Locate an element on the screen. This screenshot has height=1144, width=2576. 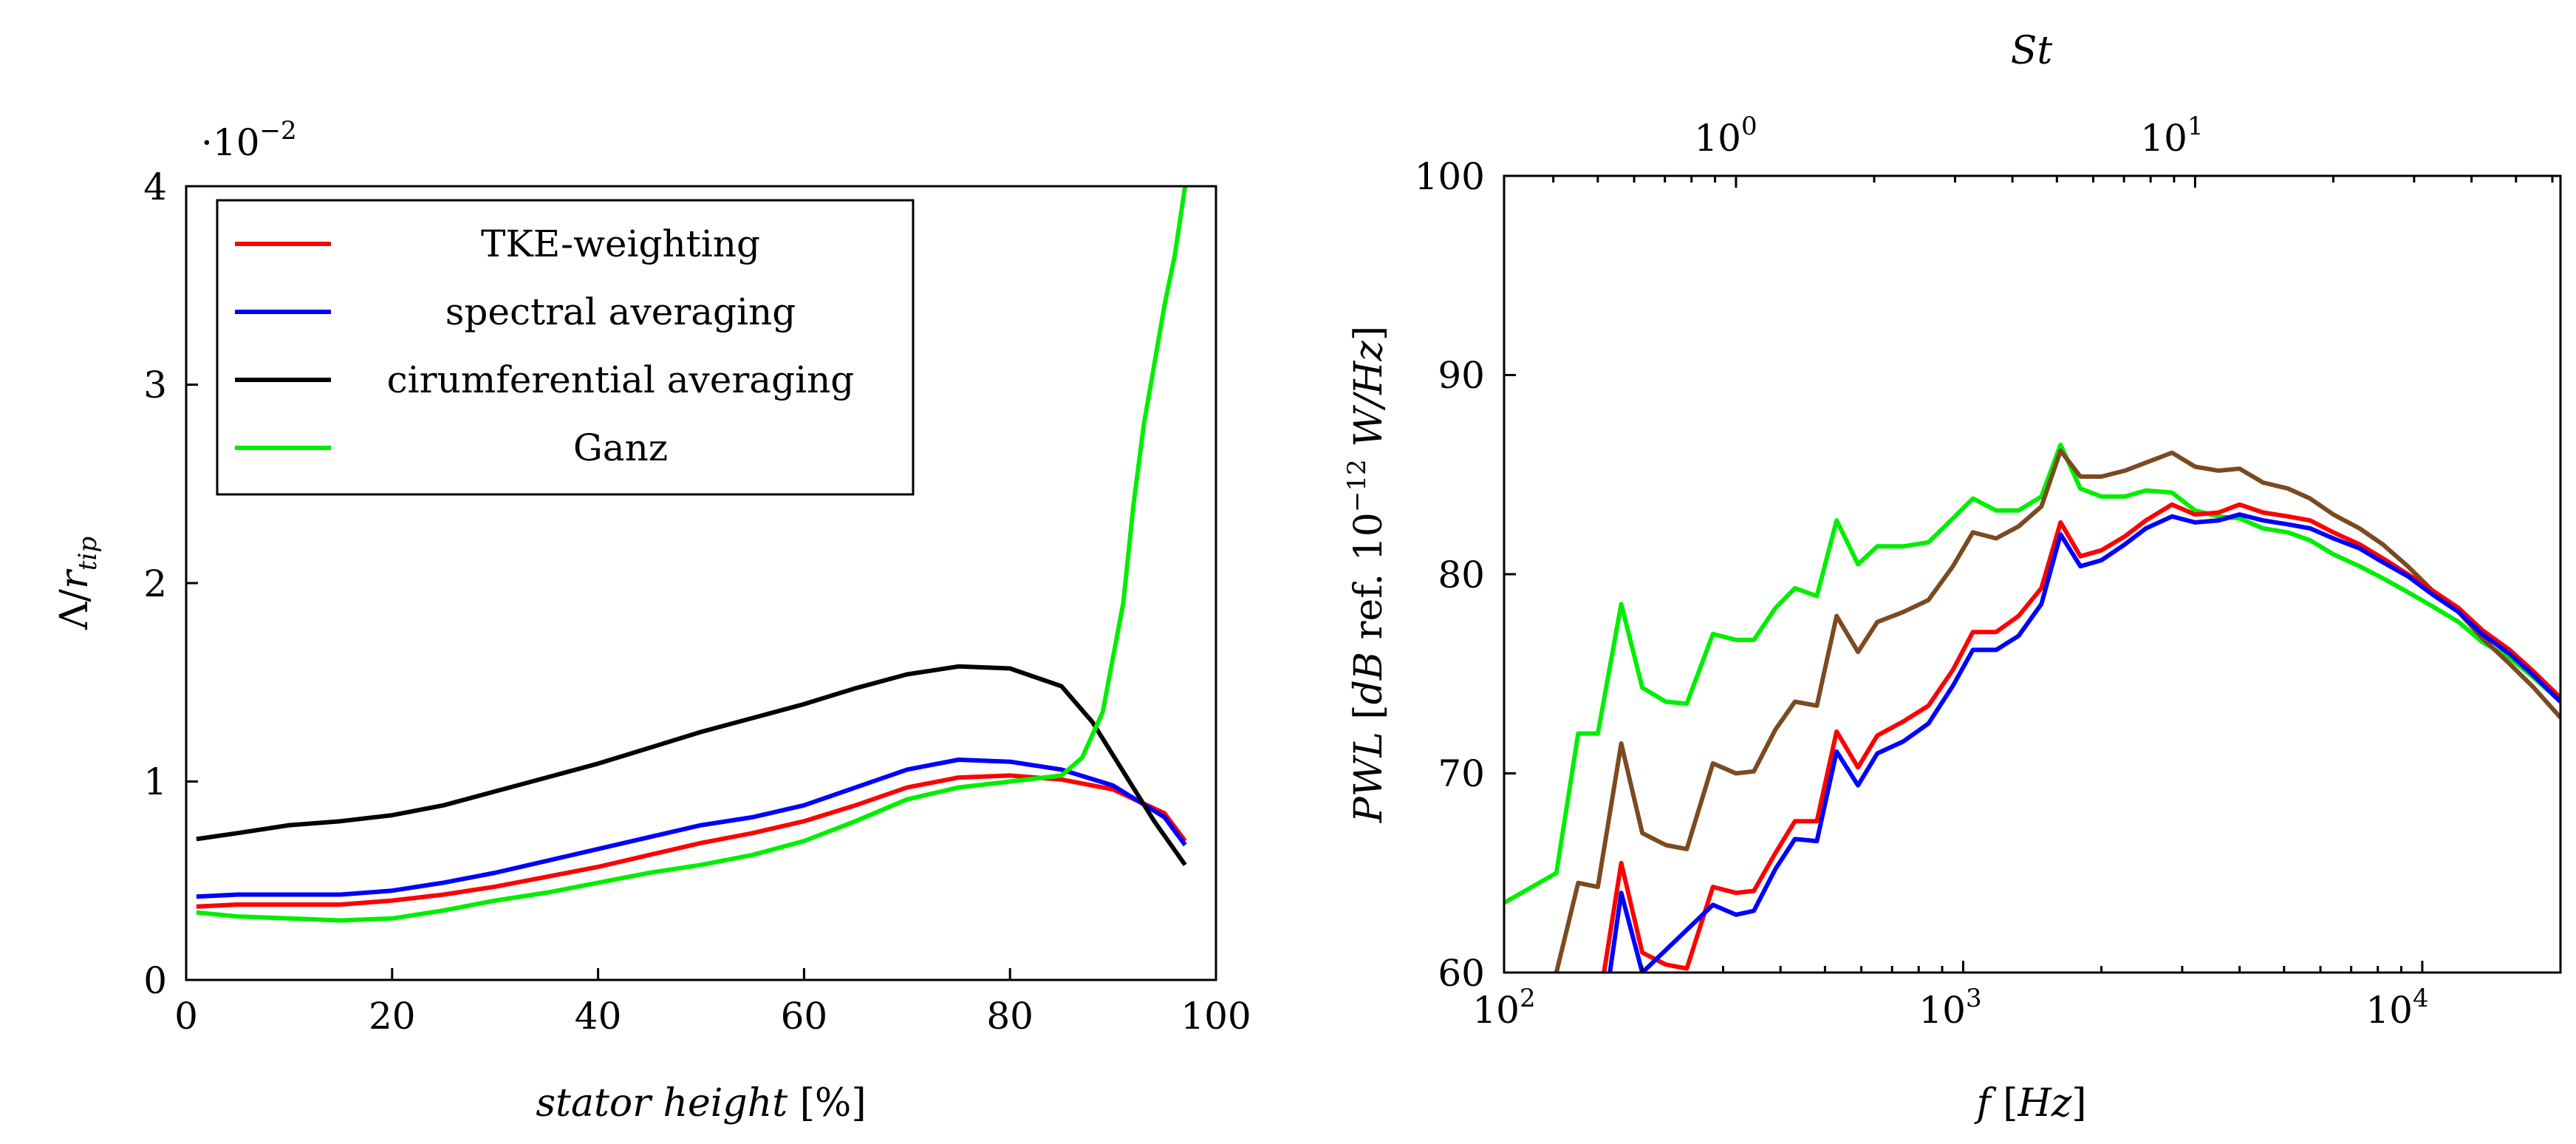
right-xtick-10000-base: 10 is located at coordinates (2389, 1011).